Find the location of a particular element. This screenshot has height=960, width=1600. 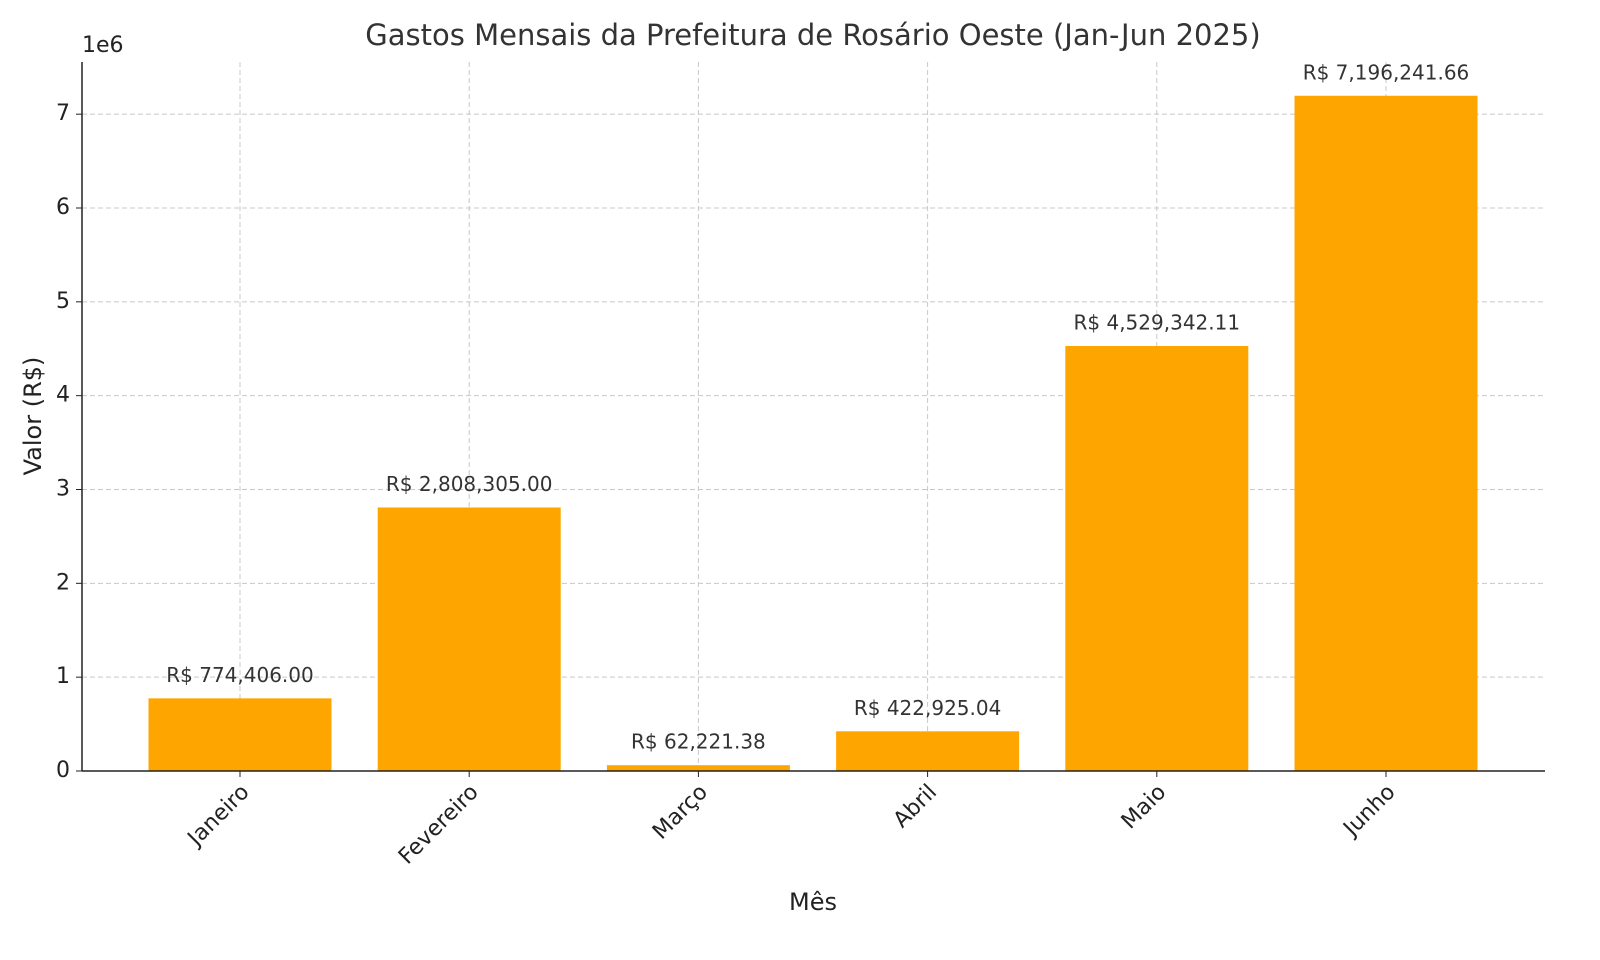

y-tick-label: 0 is located at coordinates (63, 770).